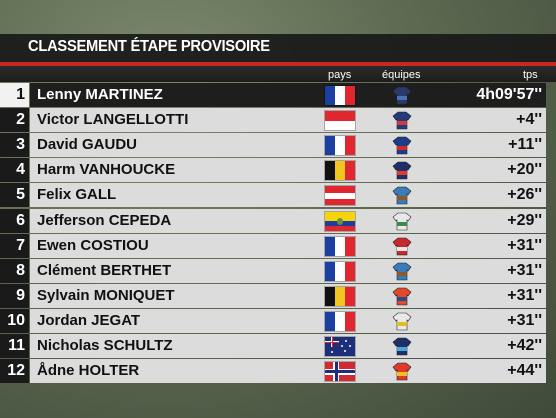 The height and width of the screenshot is (418, 556). I want to click on rank-number: 4, so click(14, 170).